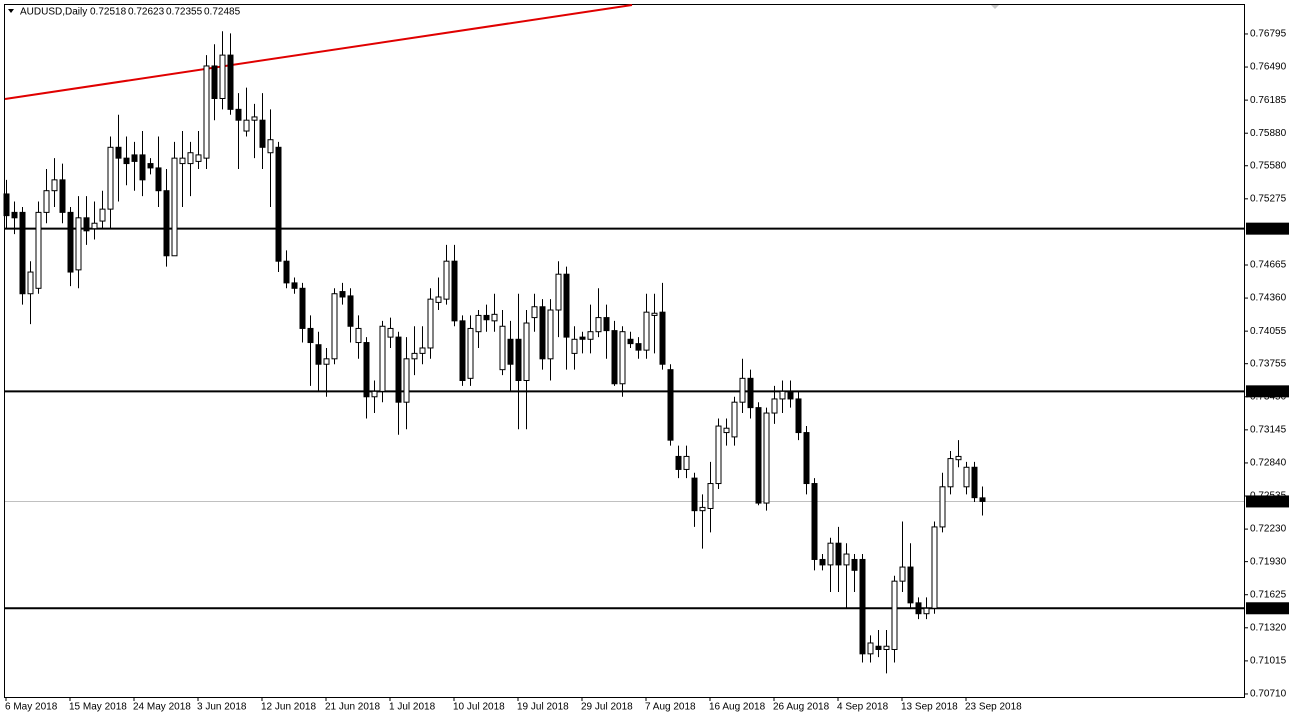  Describe the element at coordinates (670, 707) in the screenshot. I see `x-tick-label: 7 Aug 2018` at that location.